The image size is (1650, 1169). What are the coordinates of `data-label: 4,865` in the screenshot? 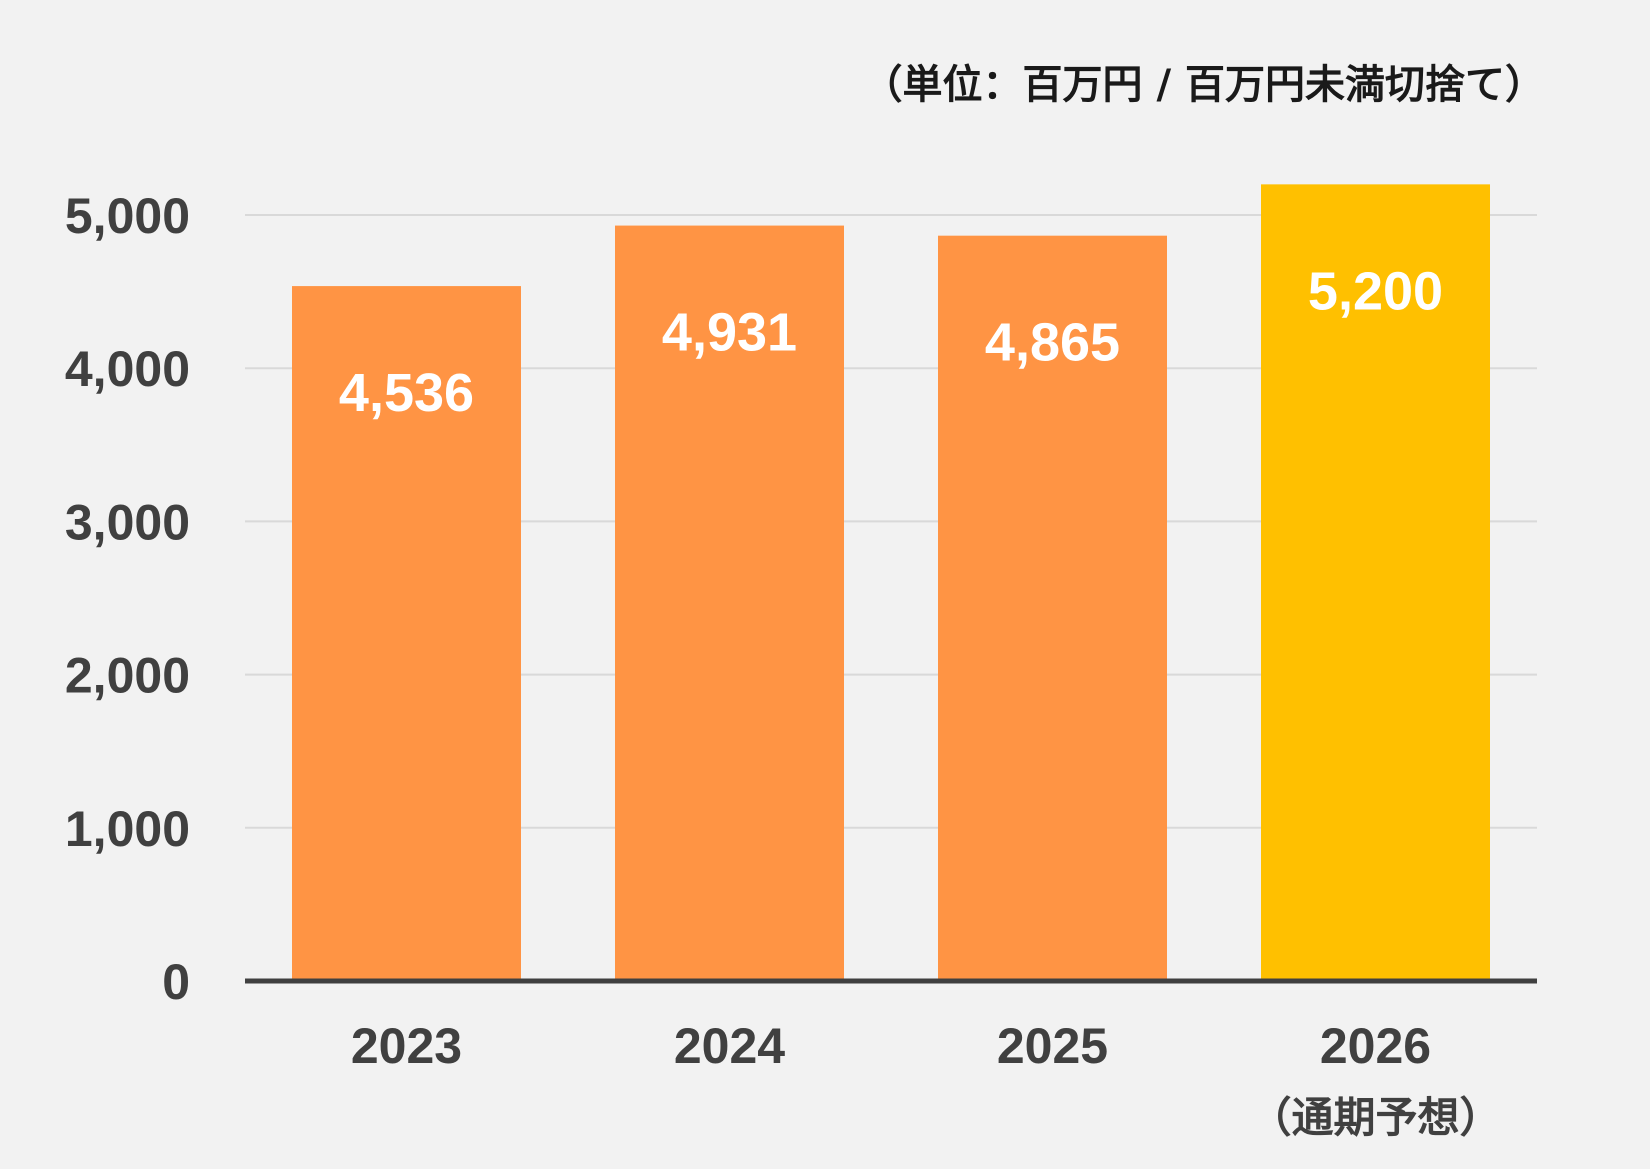 It's located at (1052, 343).